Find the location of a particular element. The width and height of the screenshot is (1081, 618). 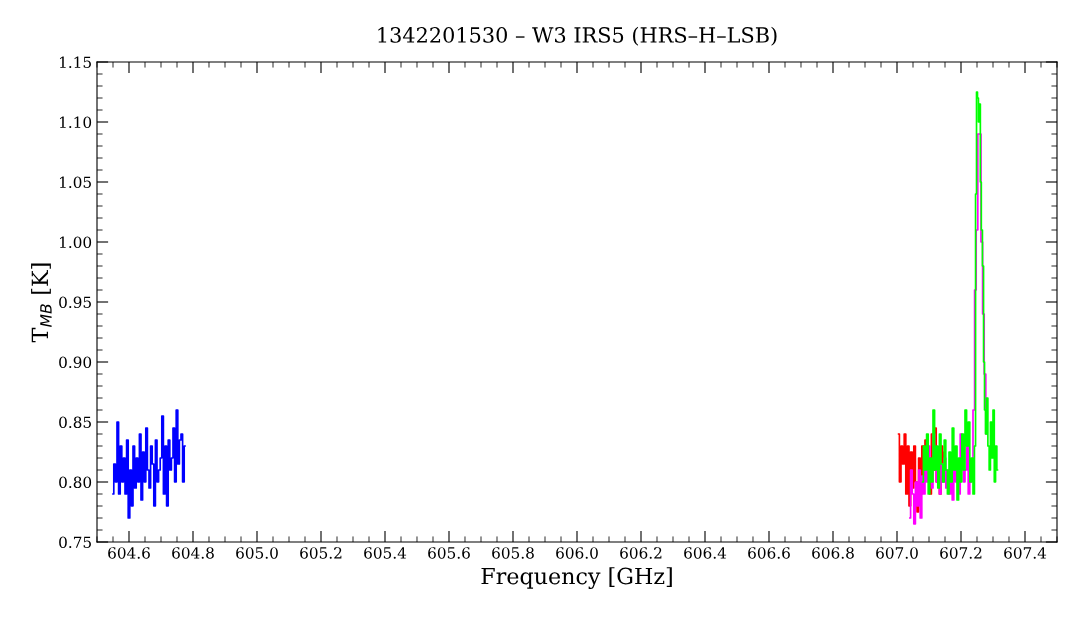

y-tick-label: 1.15 is located at coordinates (75, 62).